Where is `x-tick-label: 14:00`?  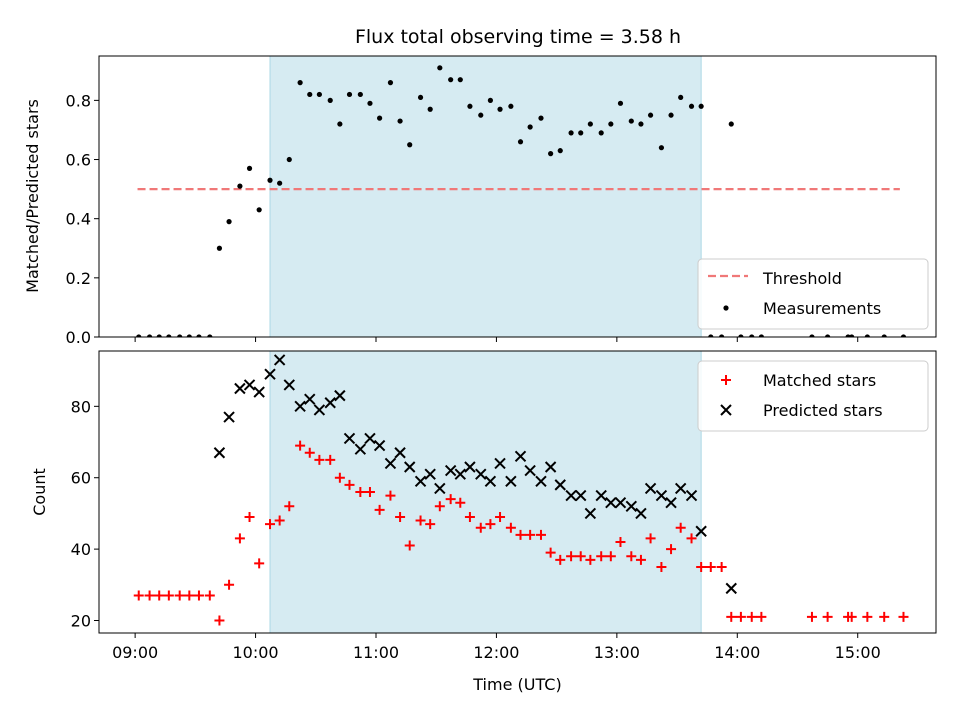
x-tick-label: 14:00 is located at coordinates (737, 652).